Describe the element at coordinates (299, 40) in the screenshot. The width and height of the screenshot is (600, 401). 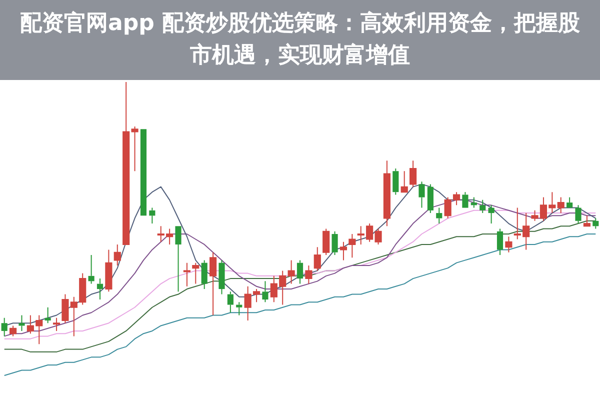
I see `chart-title: 配资官网app 配资炒股优选策略：高效利用资金，把握股市机遇，实现财富增值` at that location.